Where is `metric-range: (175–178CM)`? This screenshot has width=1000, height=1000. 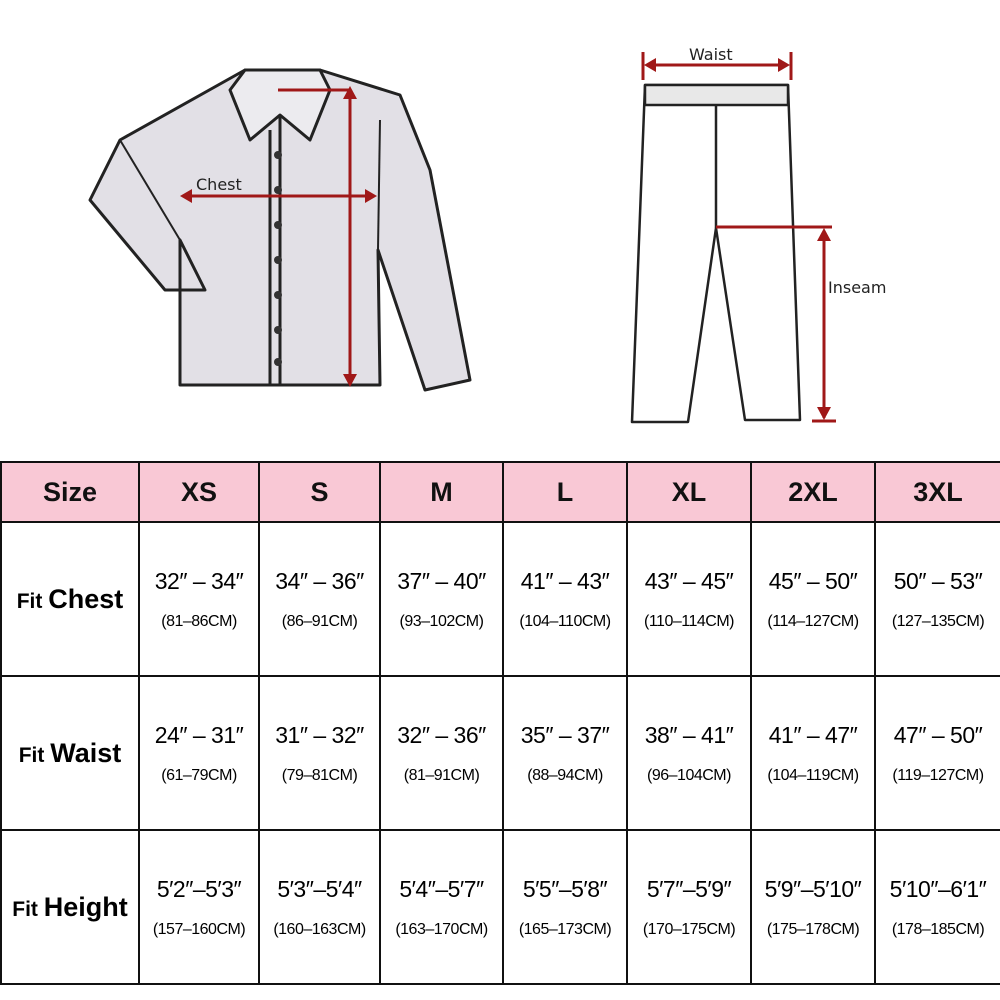
metric-range: (175–178CM) is located at coordinates (813, 929).